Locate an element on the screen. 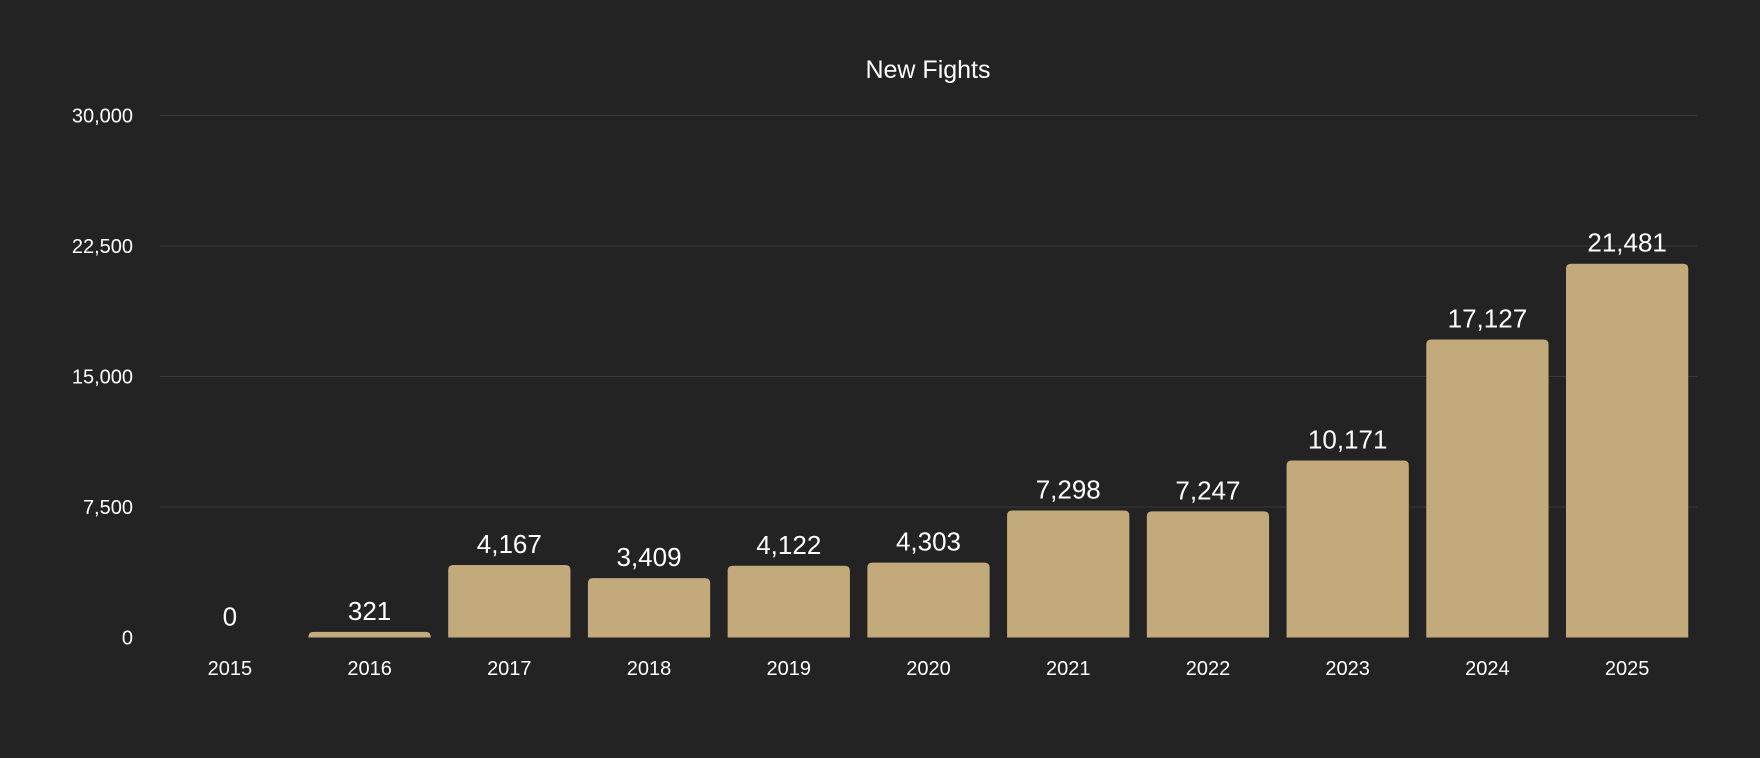 The width and height of the screenshot is (1760, 758). bar-2019 is located at coordinates (788, 601).